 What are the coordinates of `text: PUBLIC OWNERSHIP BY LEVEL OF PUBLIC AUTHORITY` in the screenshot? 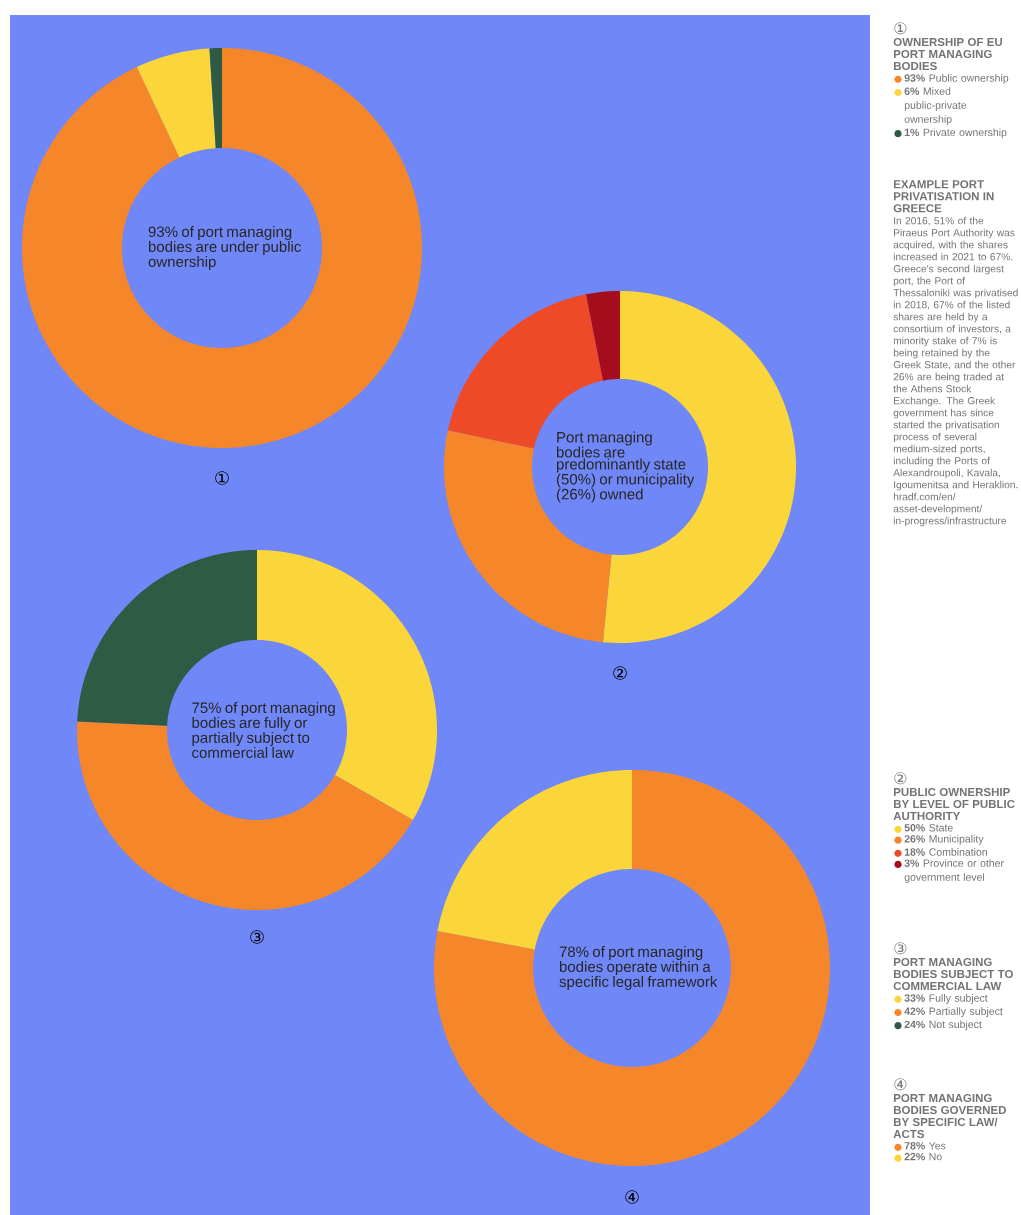 It's located at (954, 804).